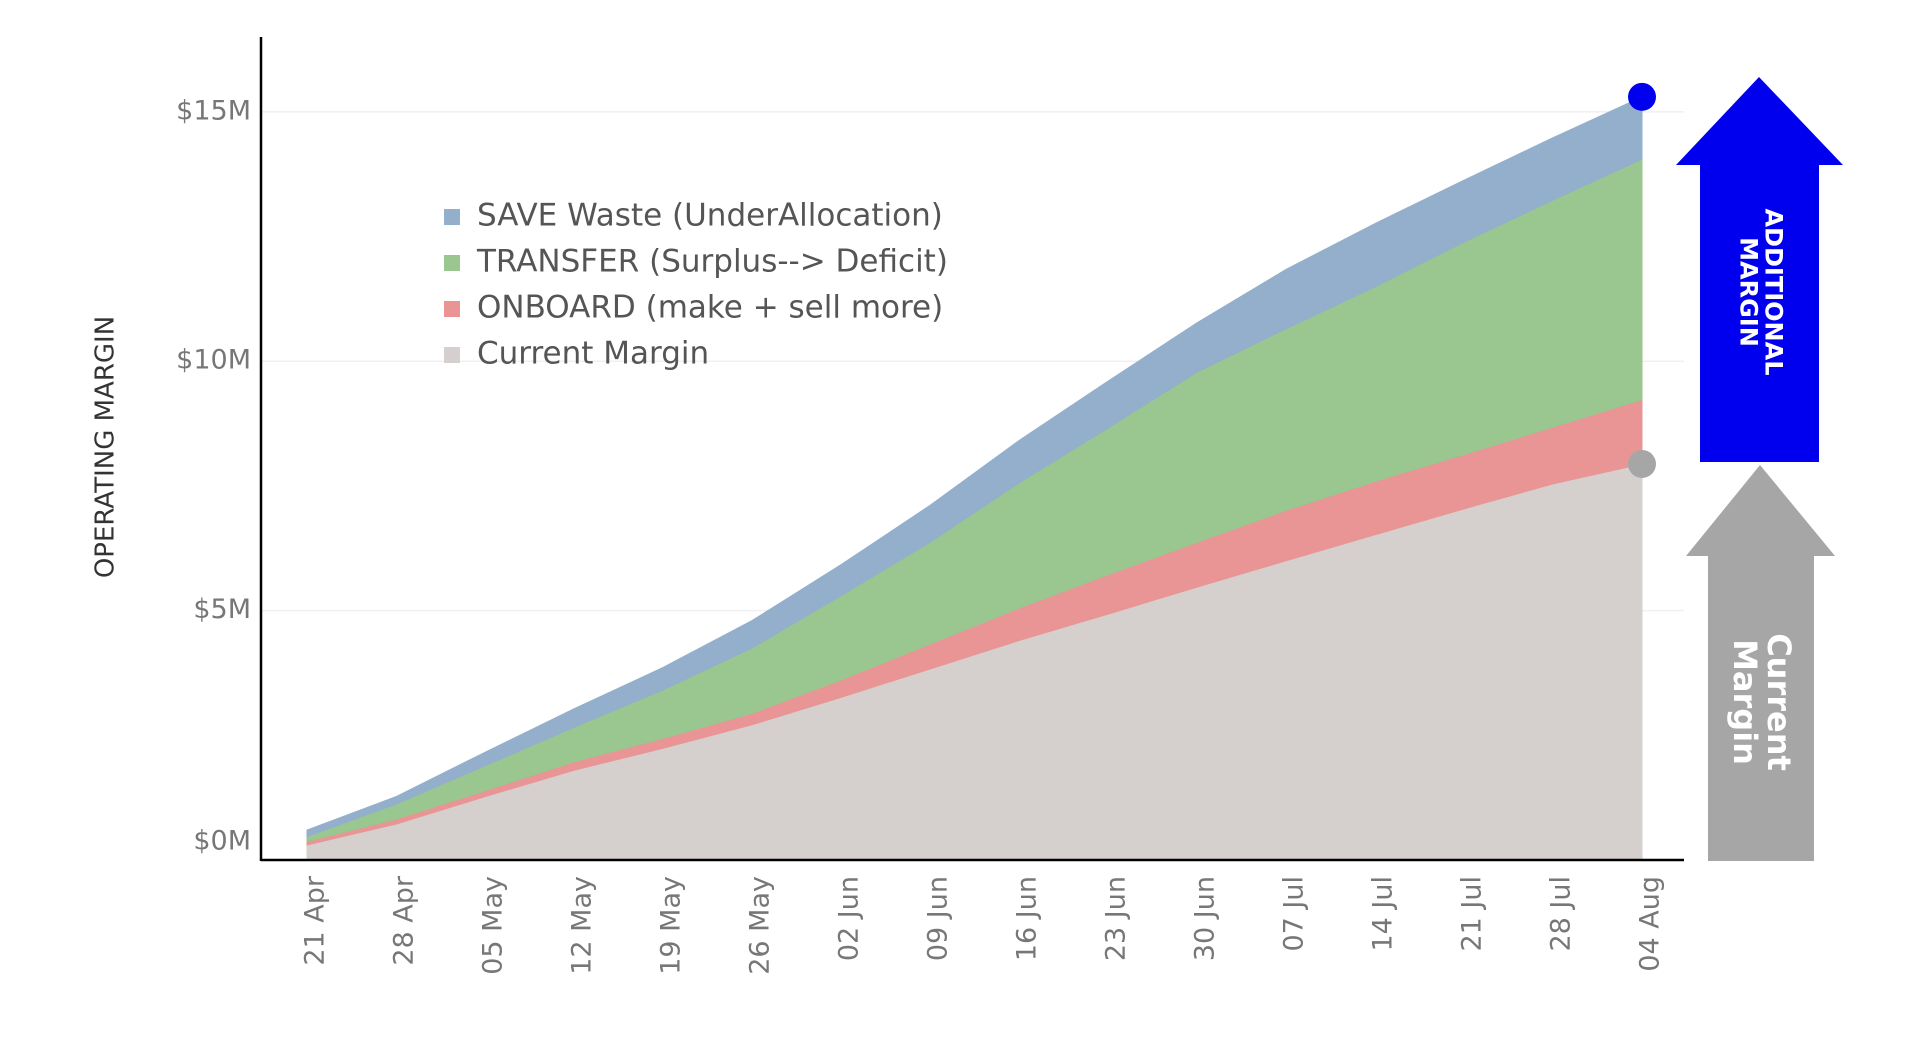 This screenshot has width=1920, height=1054. I want to click on current-dot, so click(1642, 463).